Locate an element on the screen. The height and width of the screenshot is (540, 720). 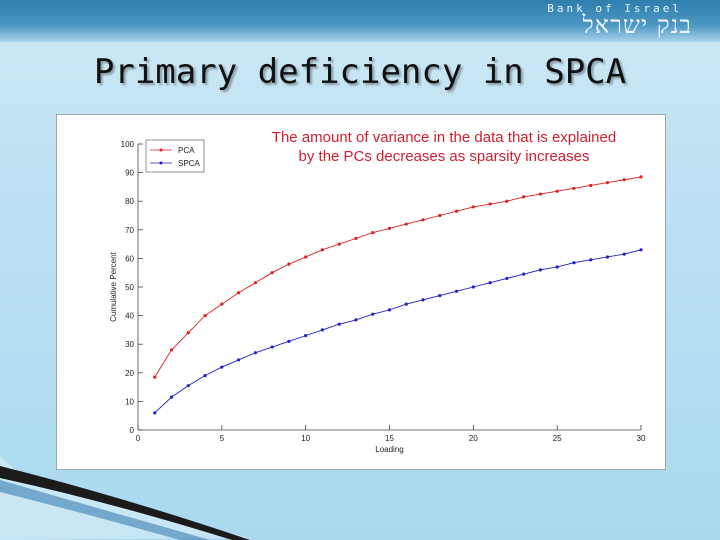
y-tick-label: 70 is located at coordinates (129, 230).